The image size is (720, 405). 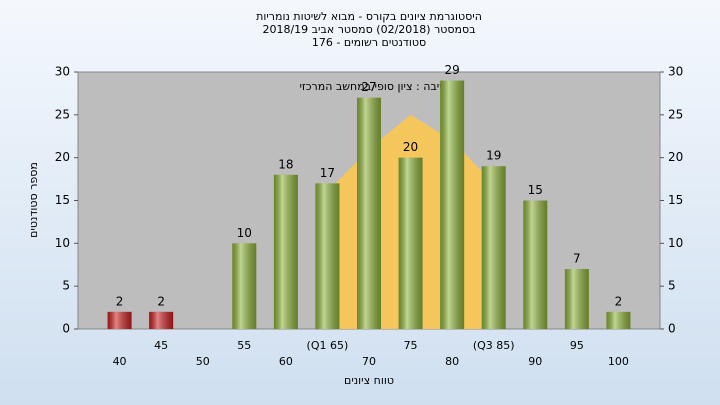 What do you see at coordinates (120, 361) in the screenshot?
I see `x-tick-label: 40` at bounding box center [120, 361].